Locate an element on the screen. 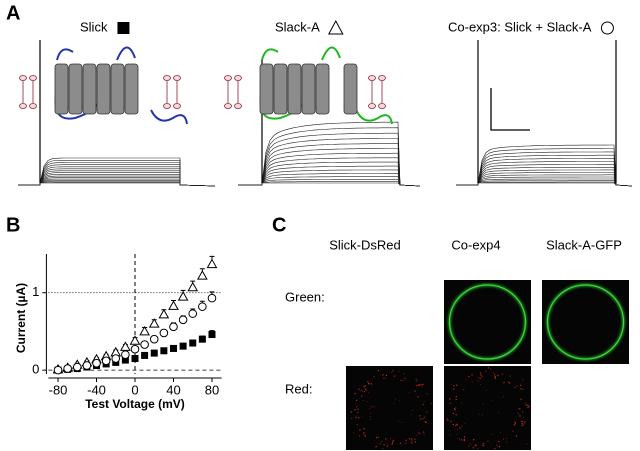  row-label: Green: is located at coordinates (305, 296).